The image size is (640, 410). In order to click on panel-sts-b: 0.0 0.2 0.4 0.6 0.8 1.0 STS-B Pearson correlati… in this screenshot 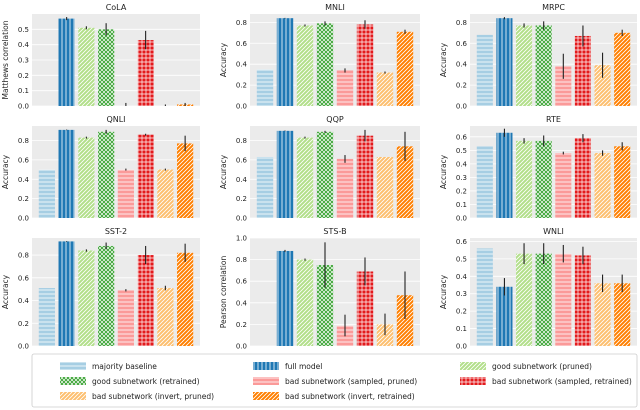, I will do `click(319, 289)`.